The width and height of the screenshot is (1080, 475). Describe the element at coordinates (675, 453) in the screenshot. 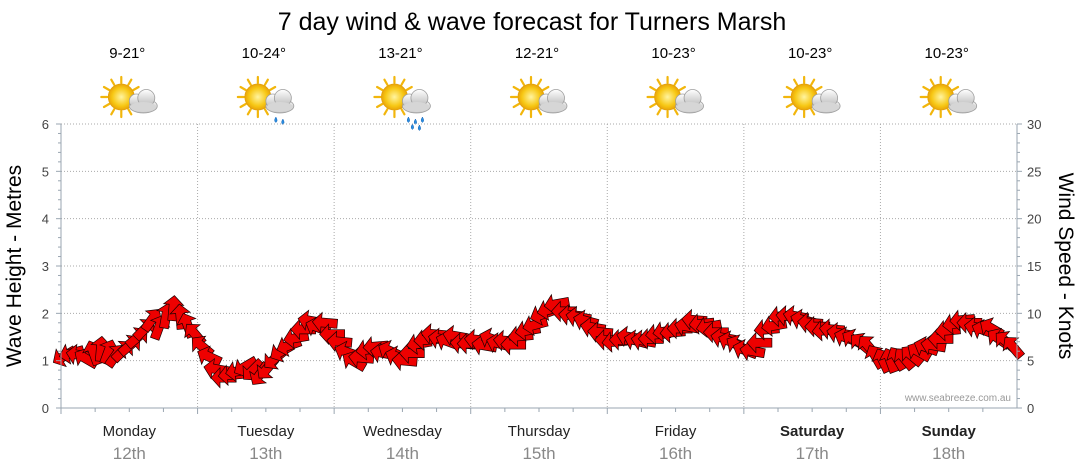

I see `day-date: 16th` at that location.